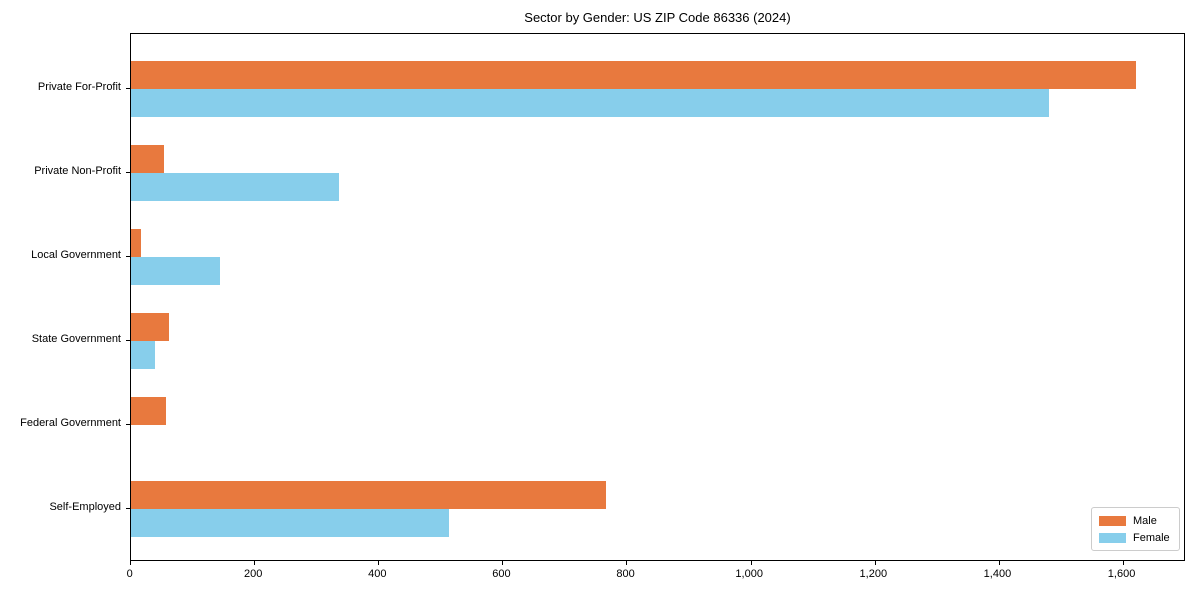  What do you see at coordinates (1121, 574) in the screenshot?
I see `x-tick-label-1600: 1,600` at bounding box center [1121, 574].